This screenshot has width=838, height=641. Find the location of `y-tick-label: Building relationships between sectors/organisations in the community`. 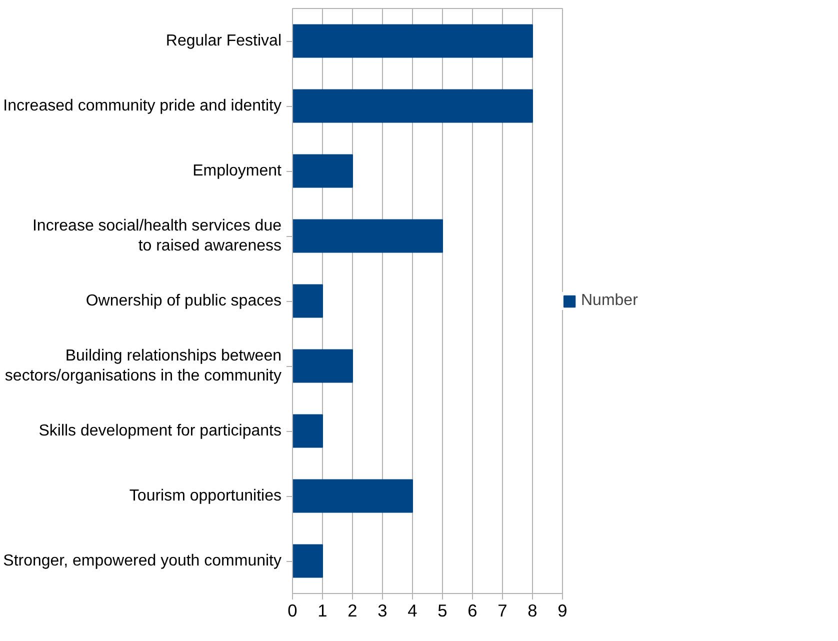

y-tick-label: Building relationships between sectors/organisations in the community is located at coordinates (143, 366).